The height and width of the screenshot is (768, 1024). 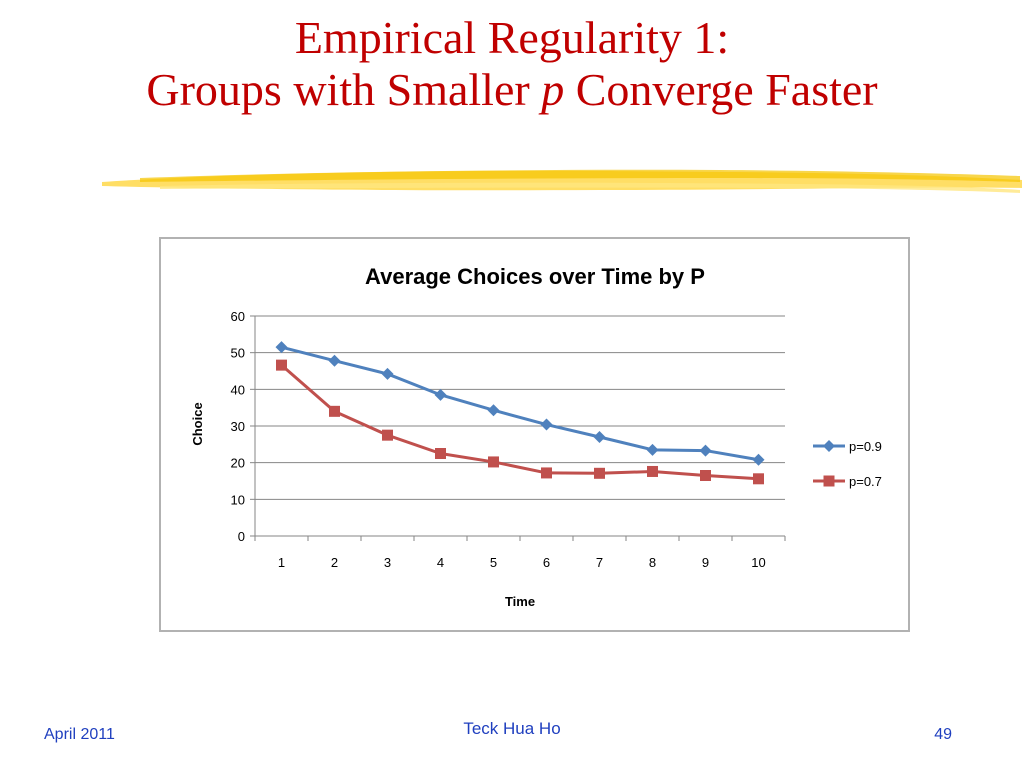 I want to click on title-p-variable: p, so click(x=553, y=89).